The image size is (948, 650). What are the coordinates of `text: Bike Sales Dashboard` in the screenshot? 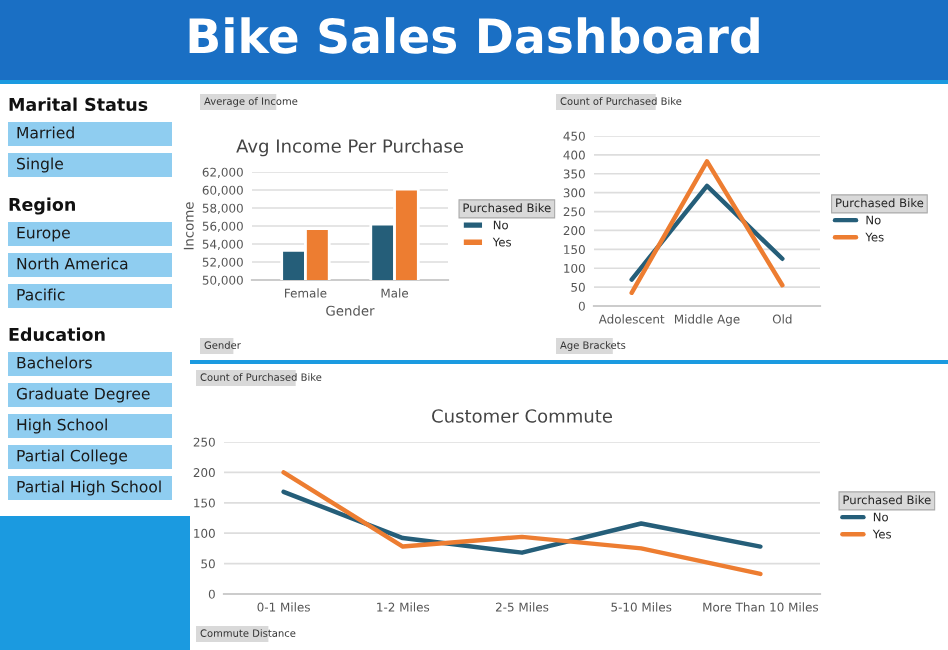 It's located at (474, 35).